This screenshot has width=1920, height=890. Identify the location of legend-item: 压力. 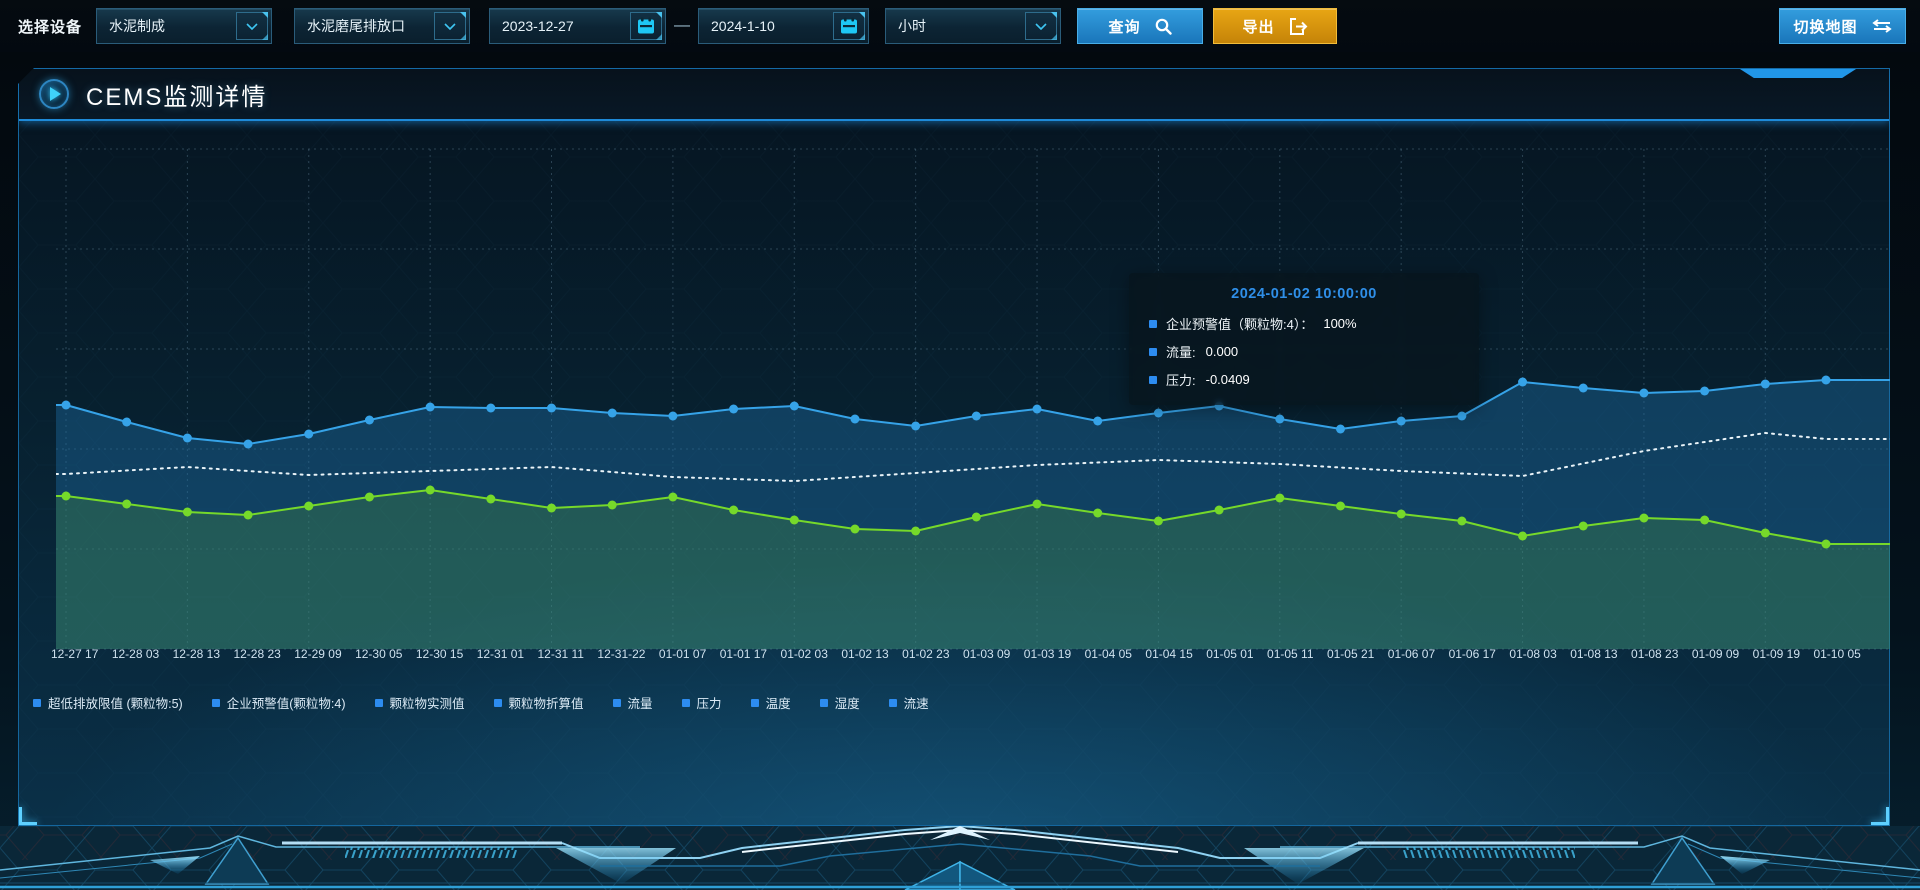
(701, 702).